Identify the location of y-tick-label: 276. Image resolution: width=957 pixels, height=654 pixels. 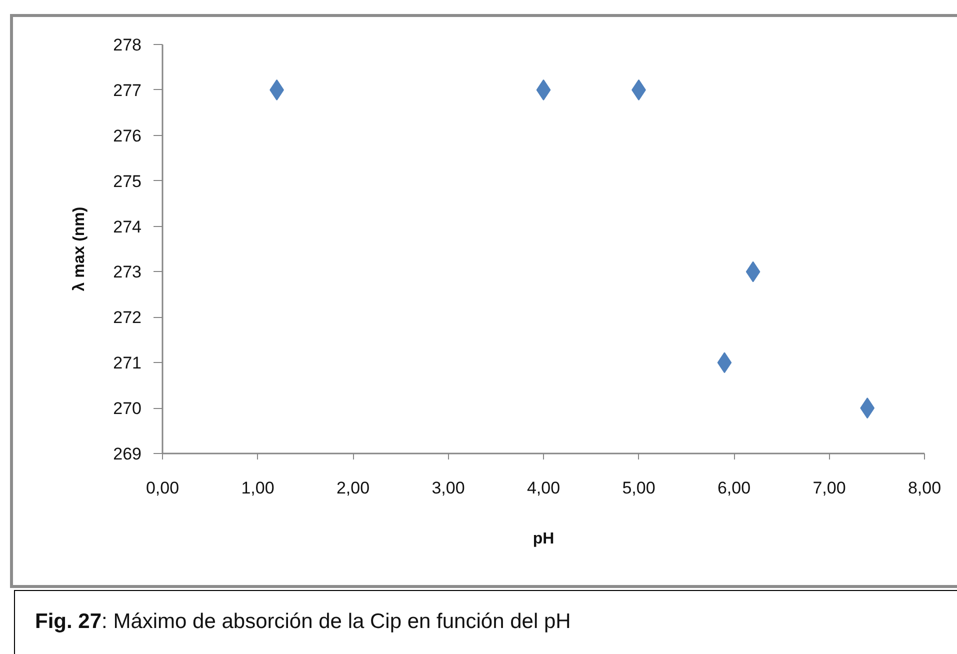
(127, 136).